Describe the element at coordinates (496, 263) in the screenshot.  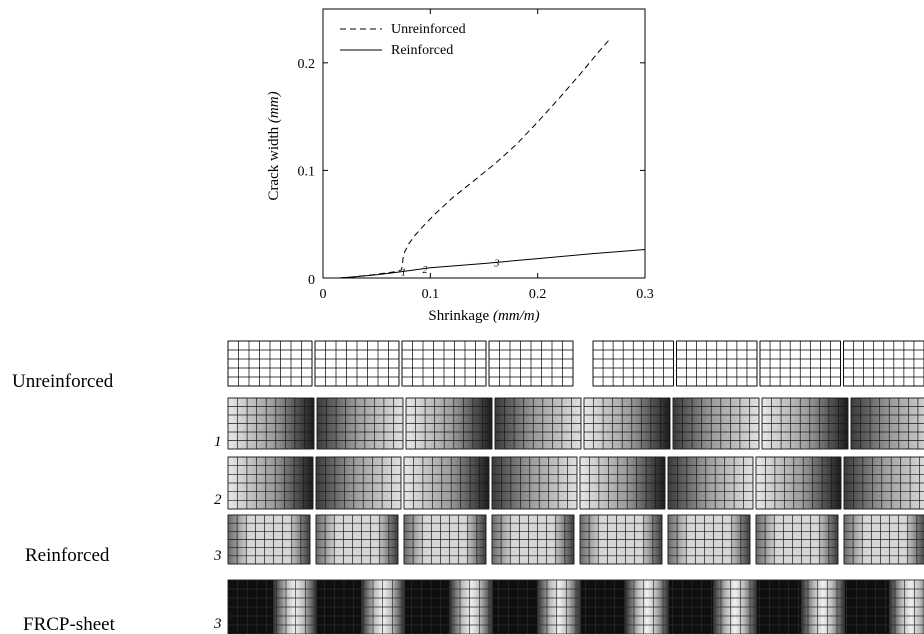
I see `stage-marker-3: 3` at that location.